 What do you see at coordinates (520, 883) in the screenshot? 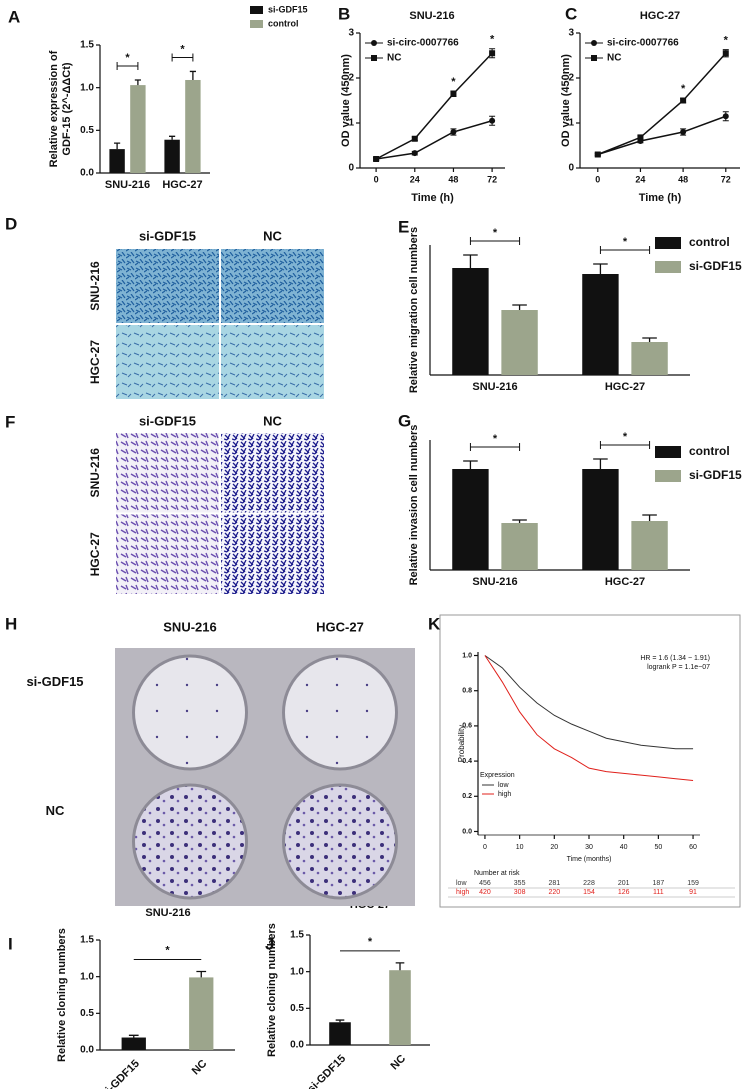
I see `risk-count: 355` at bounding box center [520, 883].